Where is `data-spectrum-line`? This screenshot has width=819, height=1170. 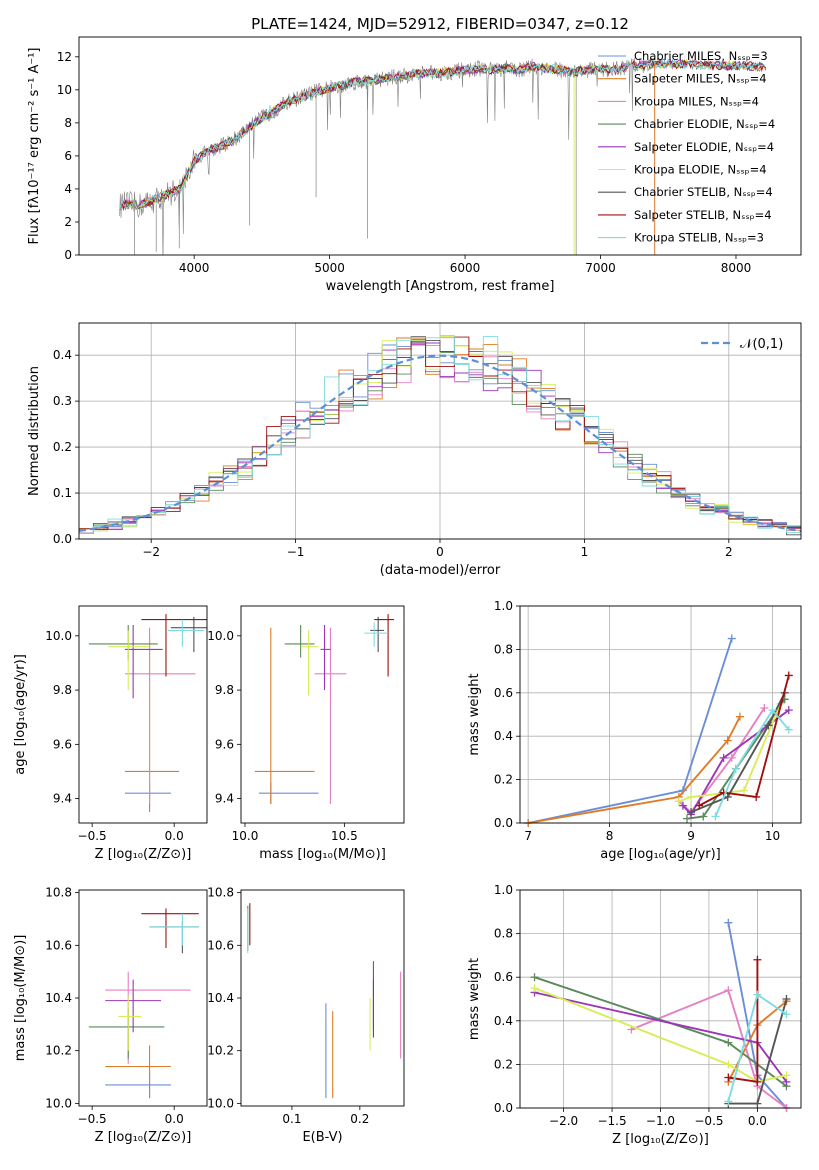 data-spectrum-line is located at coordinates (387, 155).